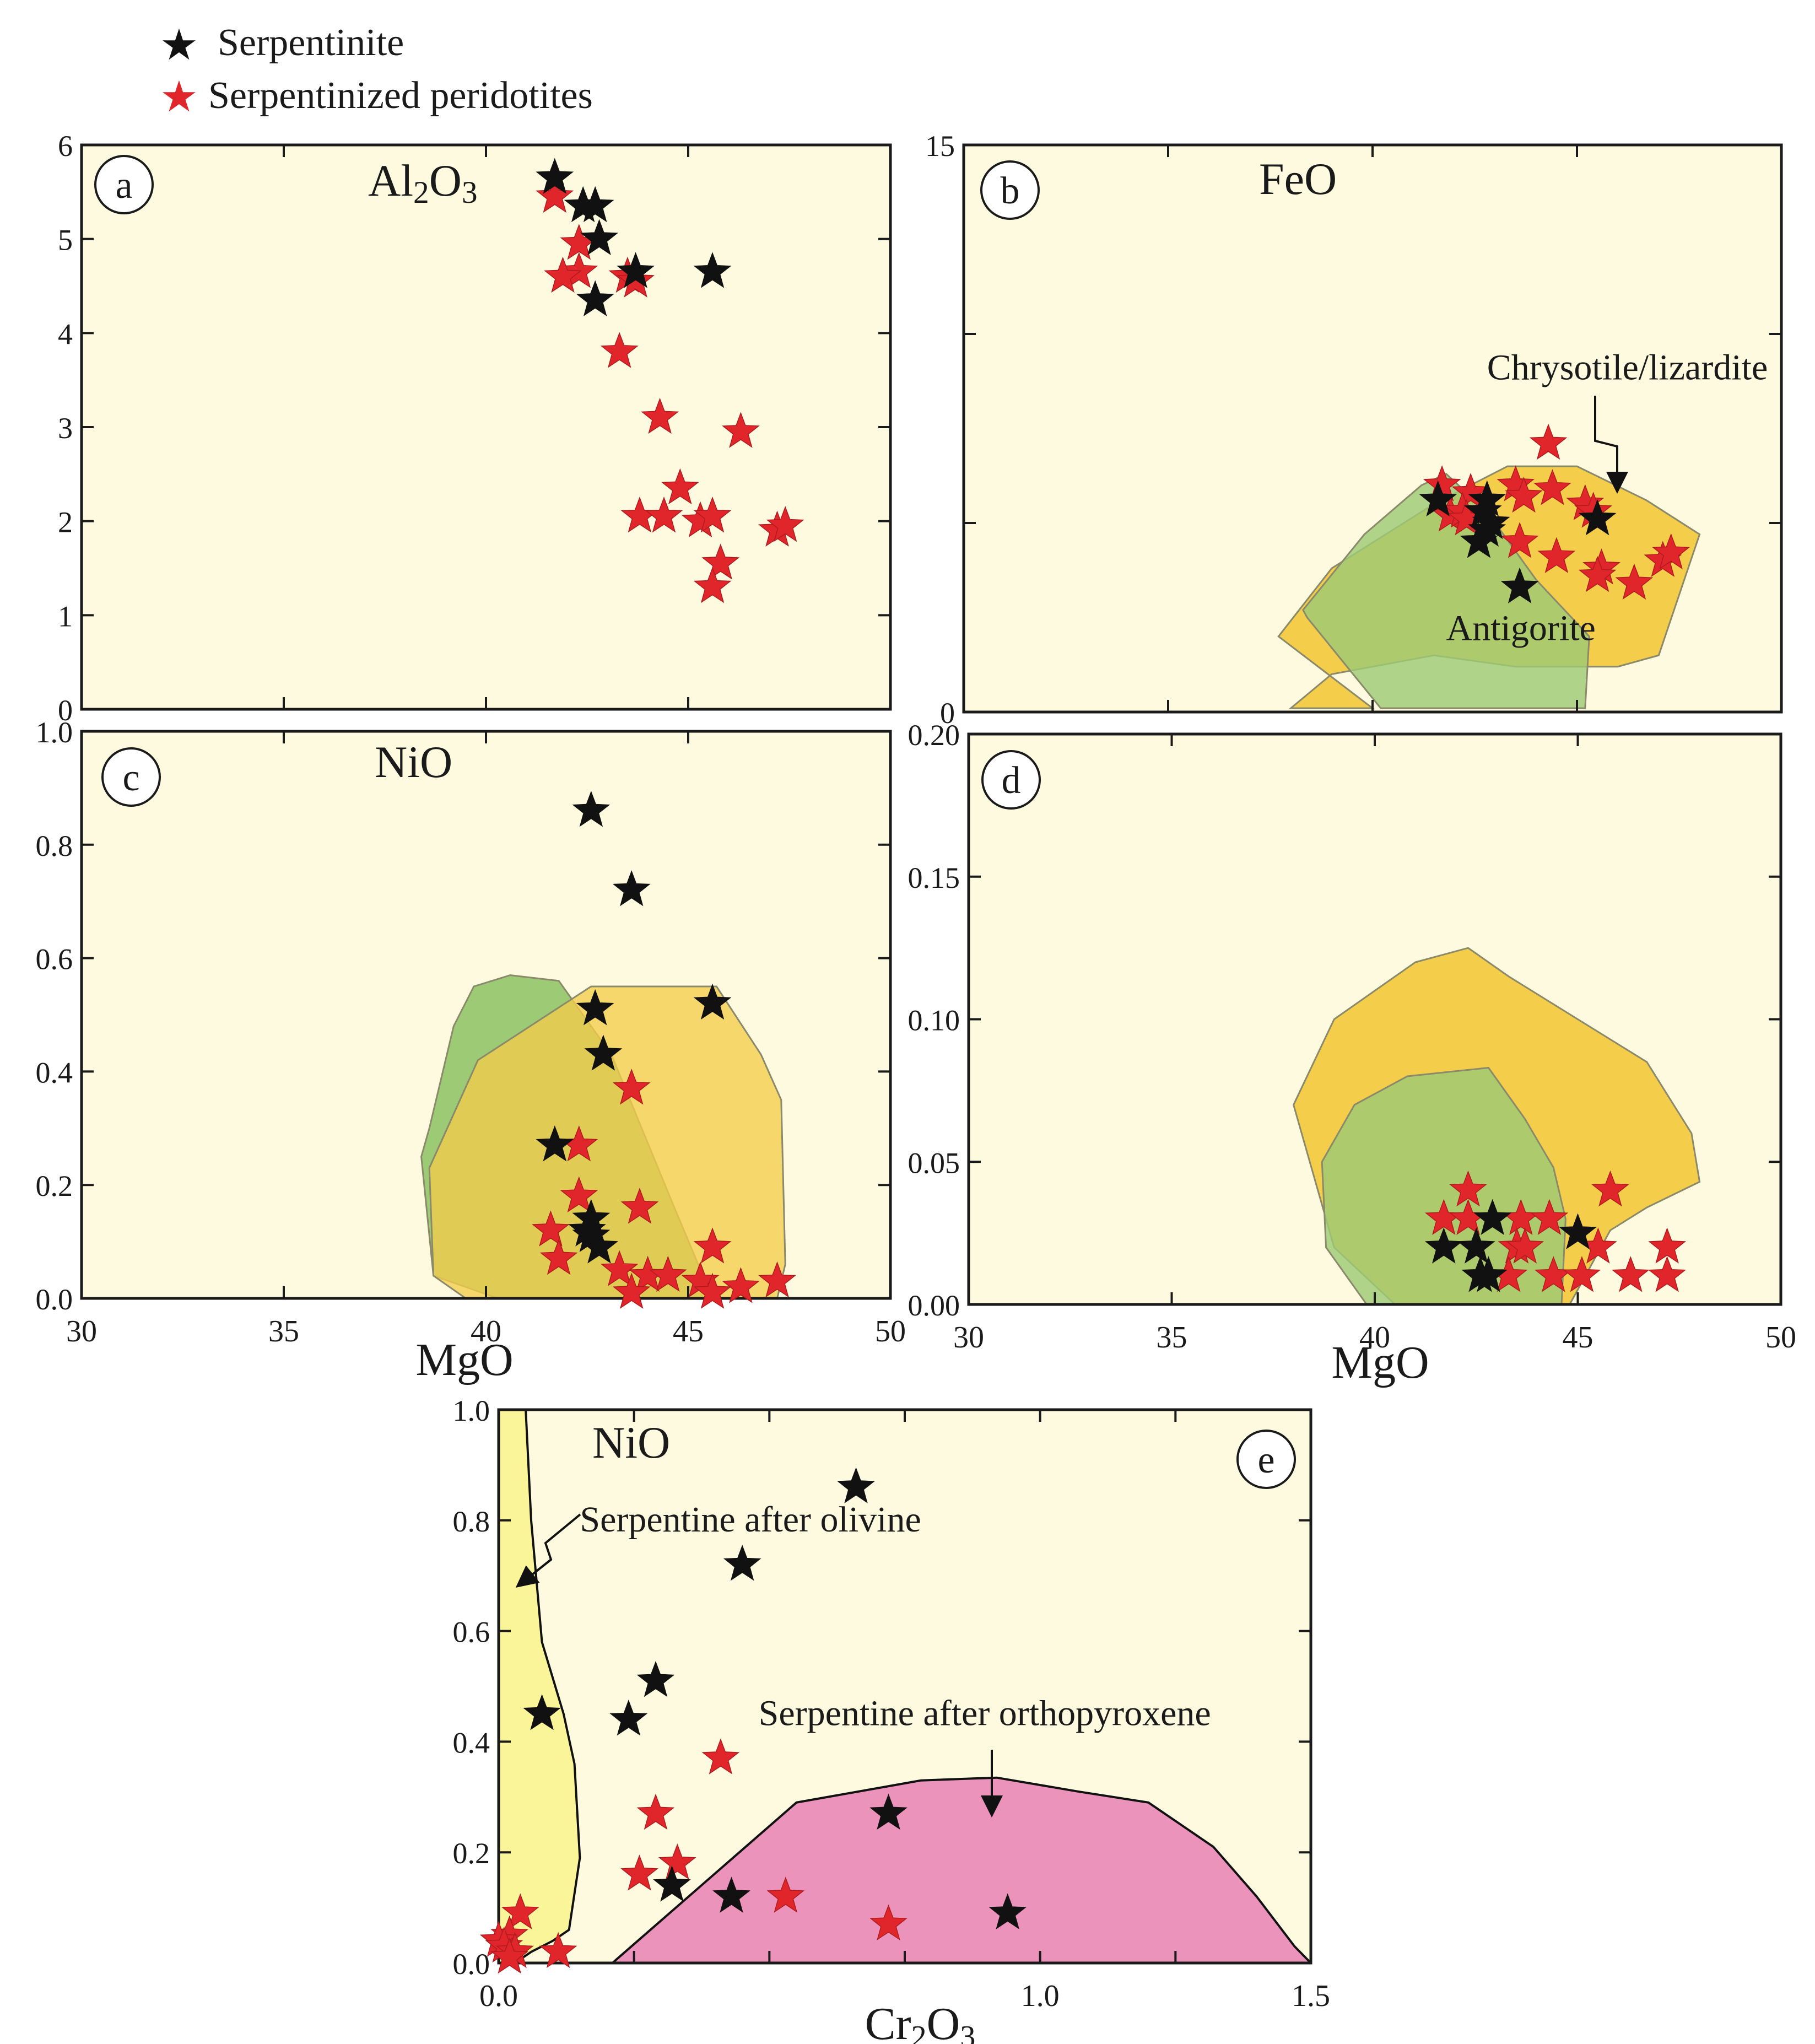  What do you see at coordinates (688, 1331) in the screenshot?
I see `xtick-label-c: 45` at bounding box center [688, 1331].